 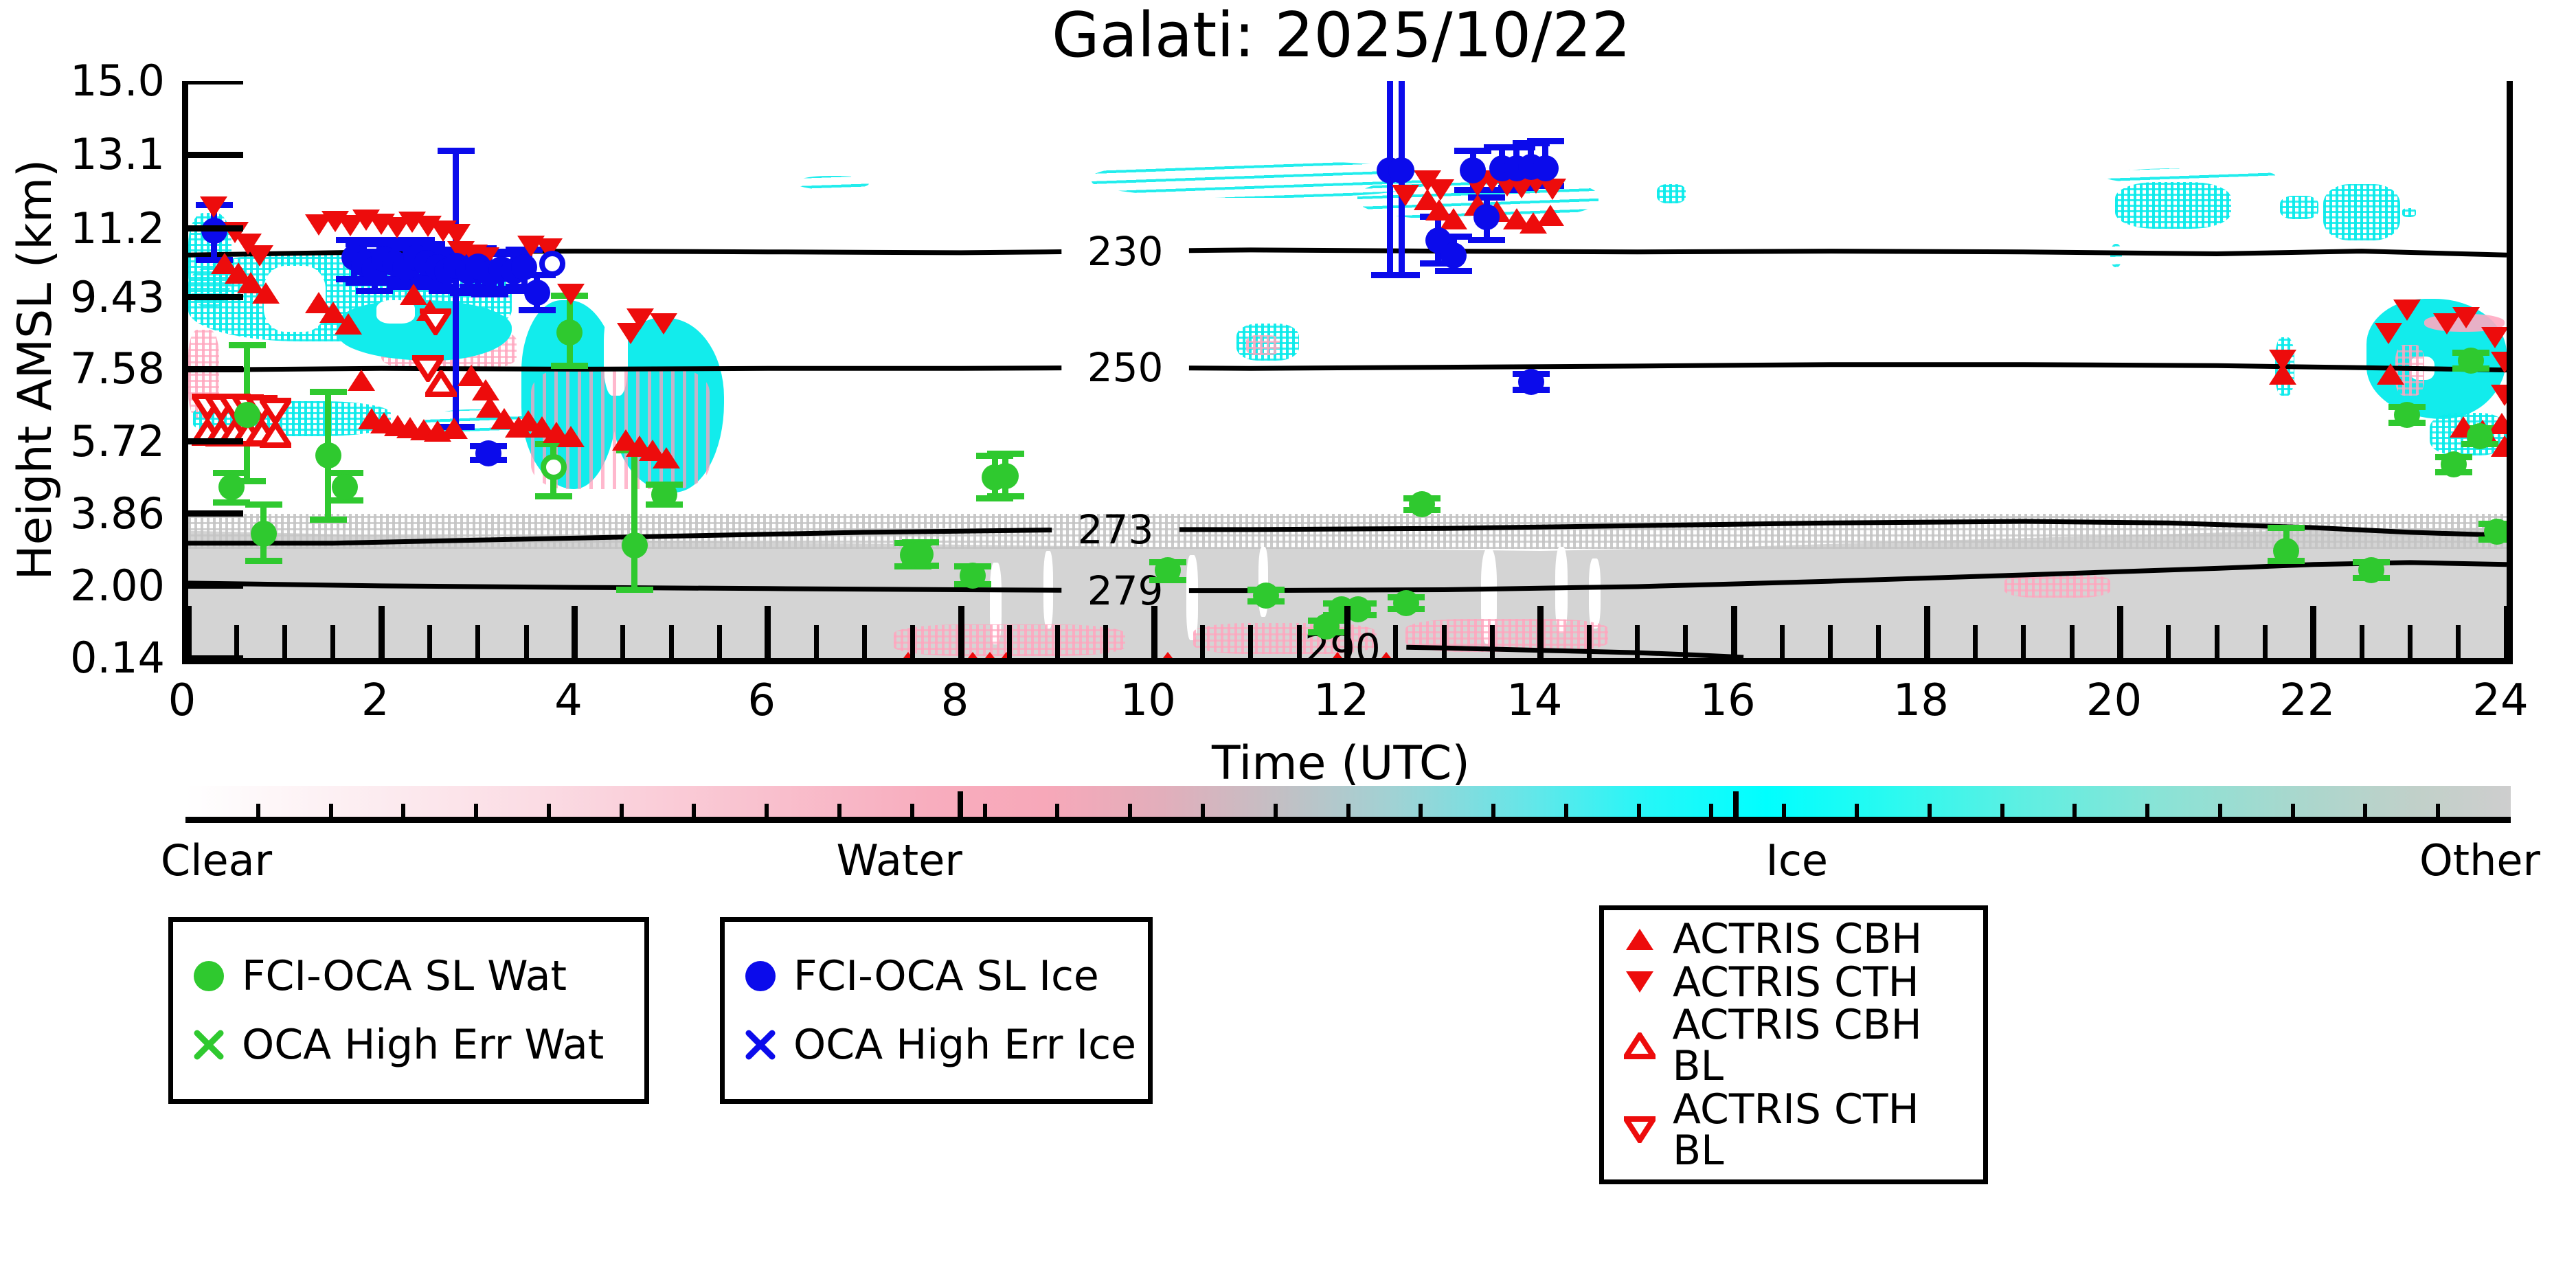 I want to click on other-cloud-speckle, so click(x=1347, y=532).